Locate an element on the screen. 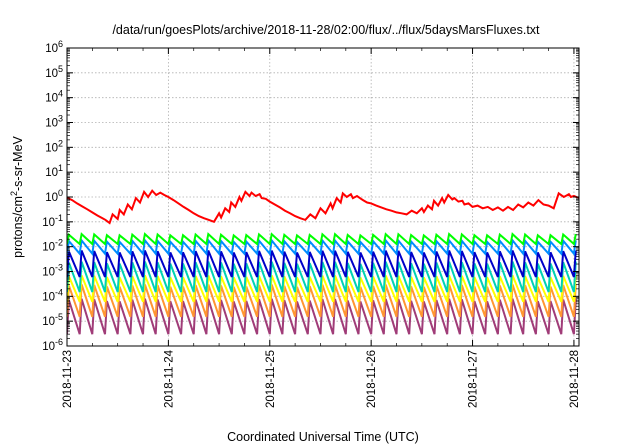  y-tick-label-exp: -4 is located at coordinates (59, 292).